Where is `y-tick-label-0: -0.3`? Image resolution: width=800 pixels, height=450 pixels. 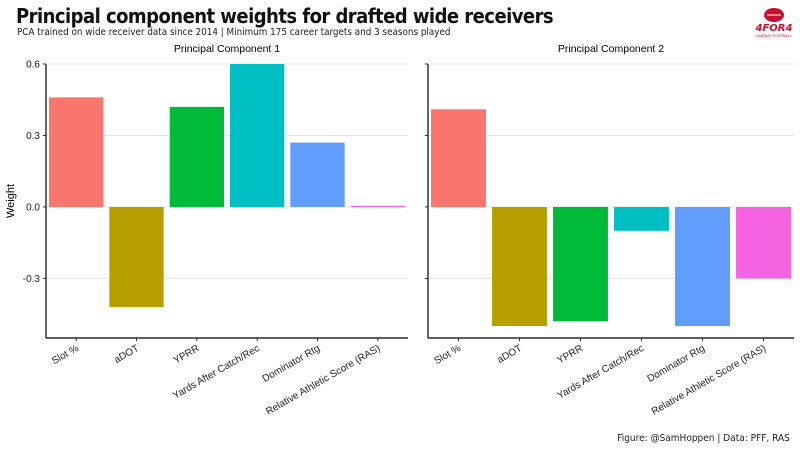
y-tick-label-0: -0.3 is located at coordinates (32, 279).